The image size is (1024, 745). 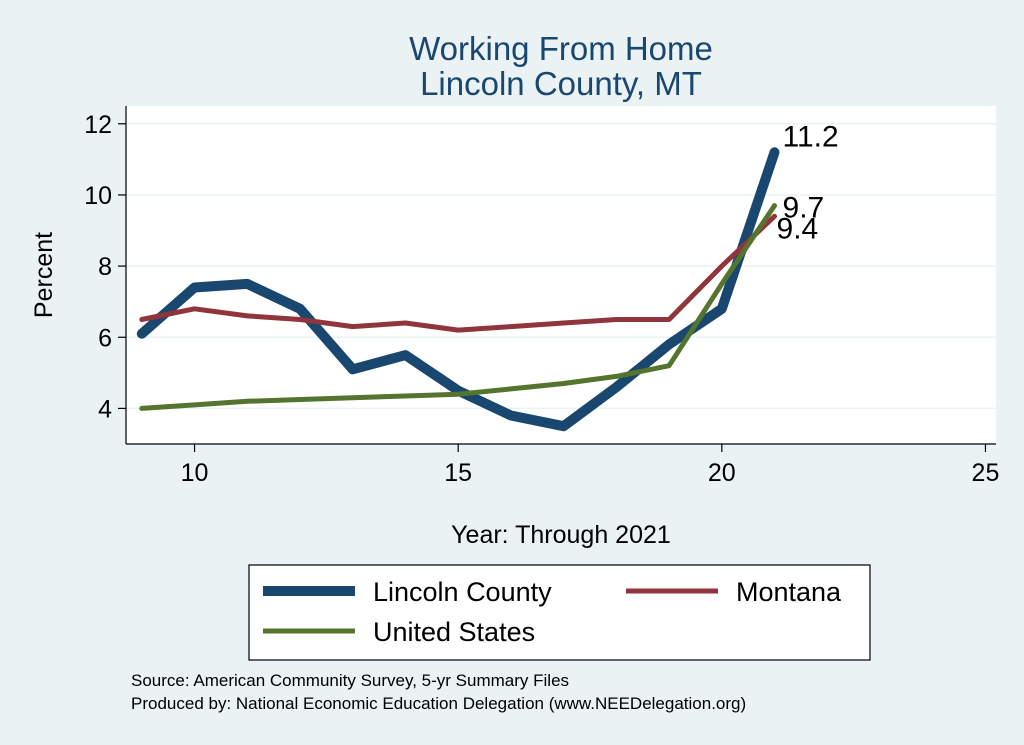 What do you see at coordinates (722, 473) in the screenshot?
I see `x-tick-label: 20` at bounding box center [722, 473].